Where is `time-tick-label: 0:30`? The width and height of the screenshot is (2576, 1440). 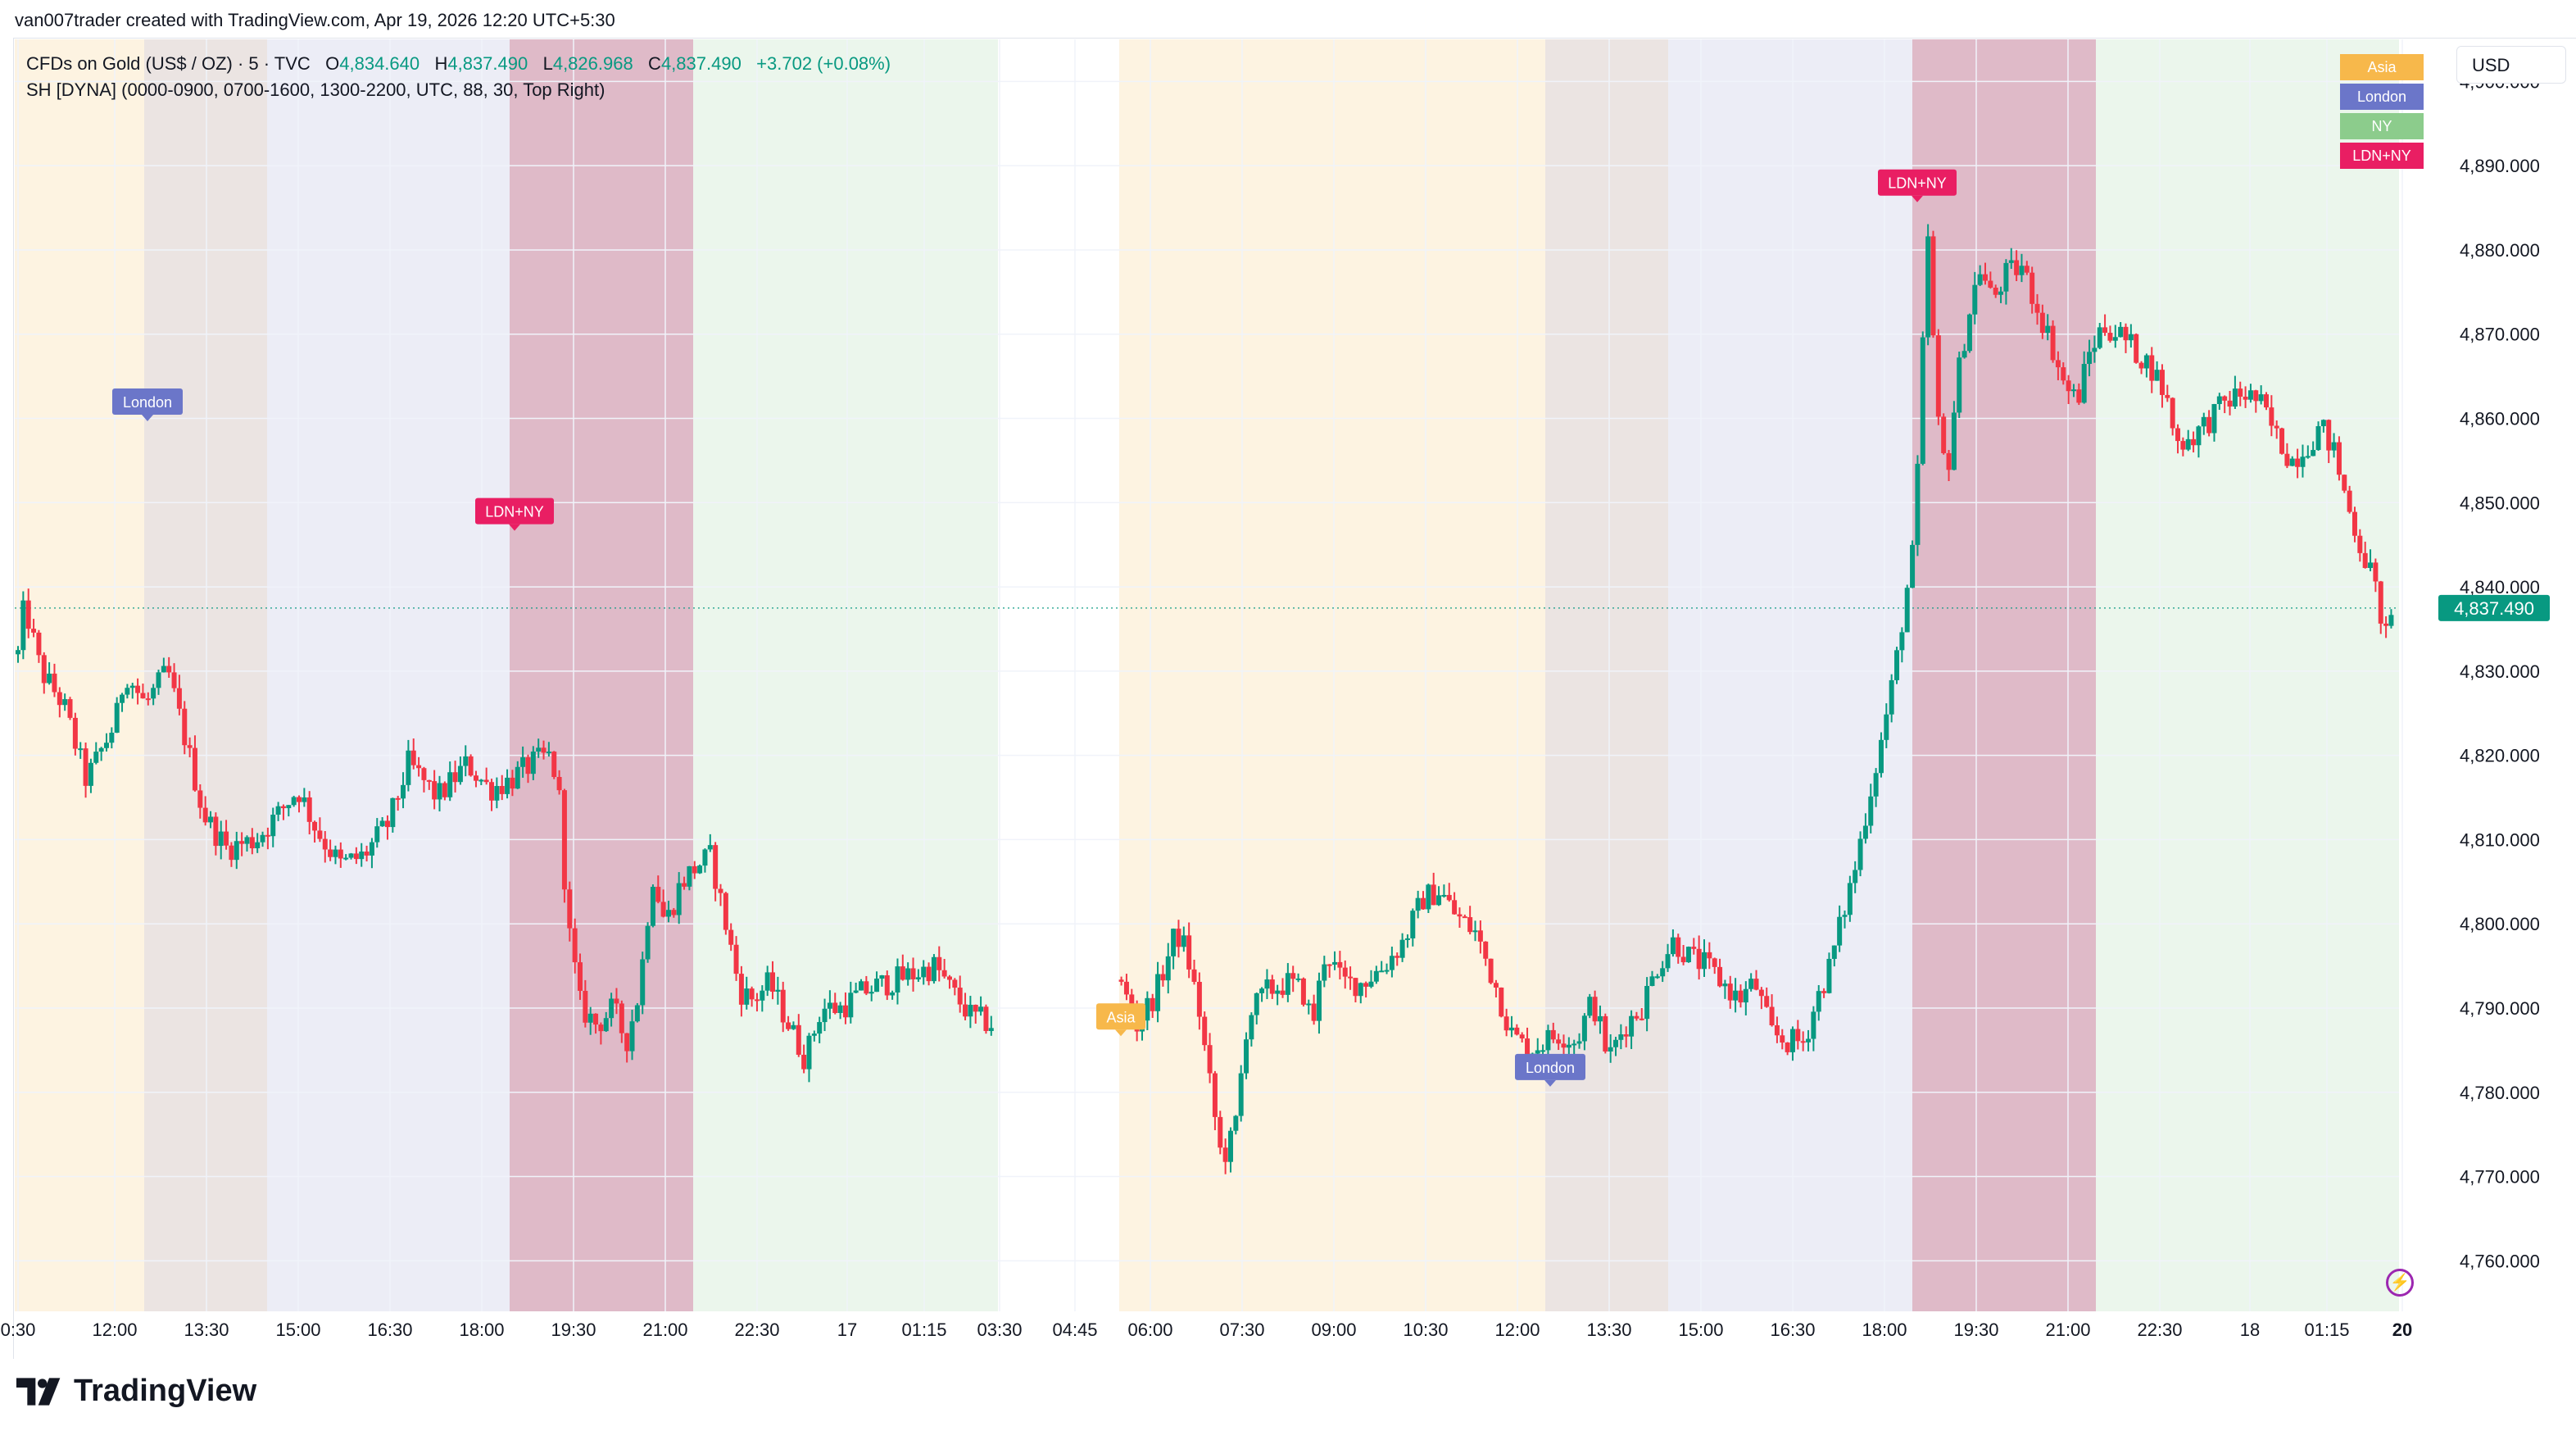
time-tick-label: 0:30 is located at coordinates (18, 1330).